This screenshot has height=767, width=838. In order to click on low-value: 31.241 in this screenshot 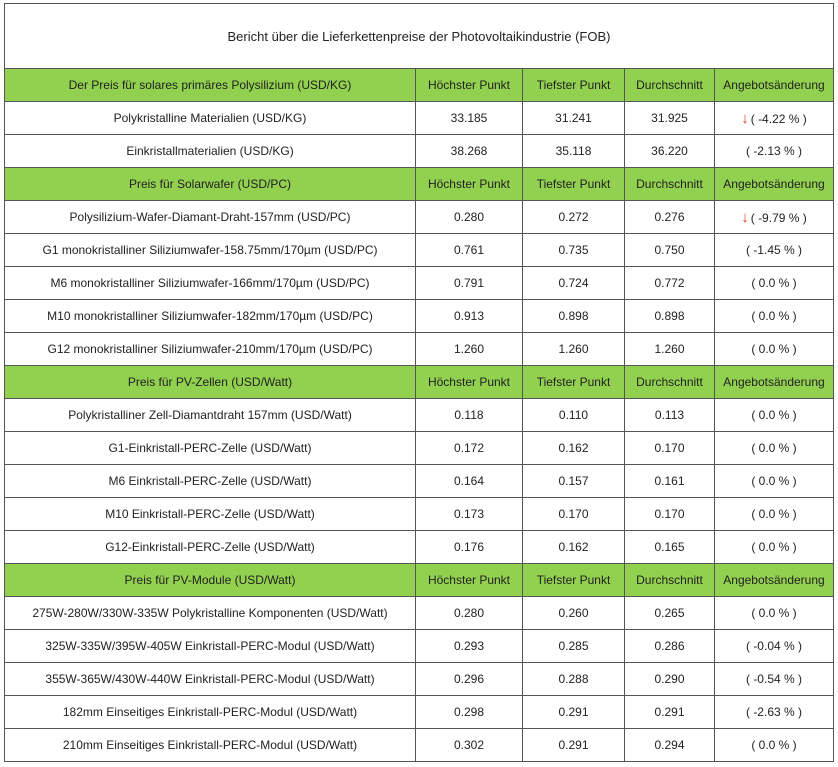, I will do `click(573, 118)`.